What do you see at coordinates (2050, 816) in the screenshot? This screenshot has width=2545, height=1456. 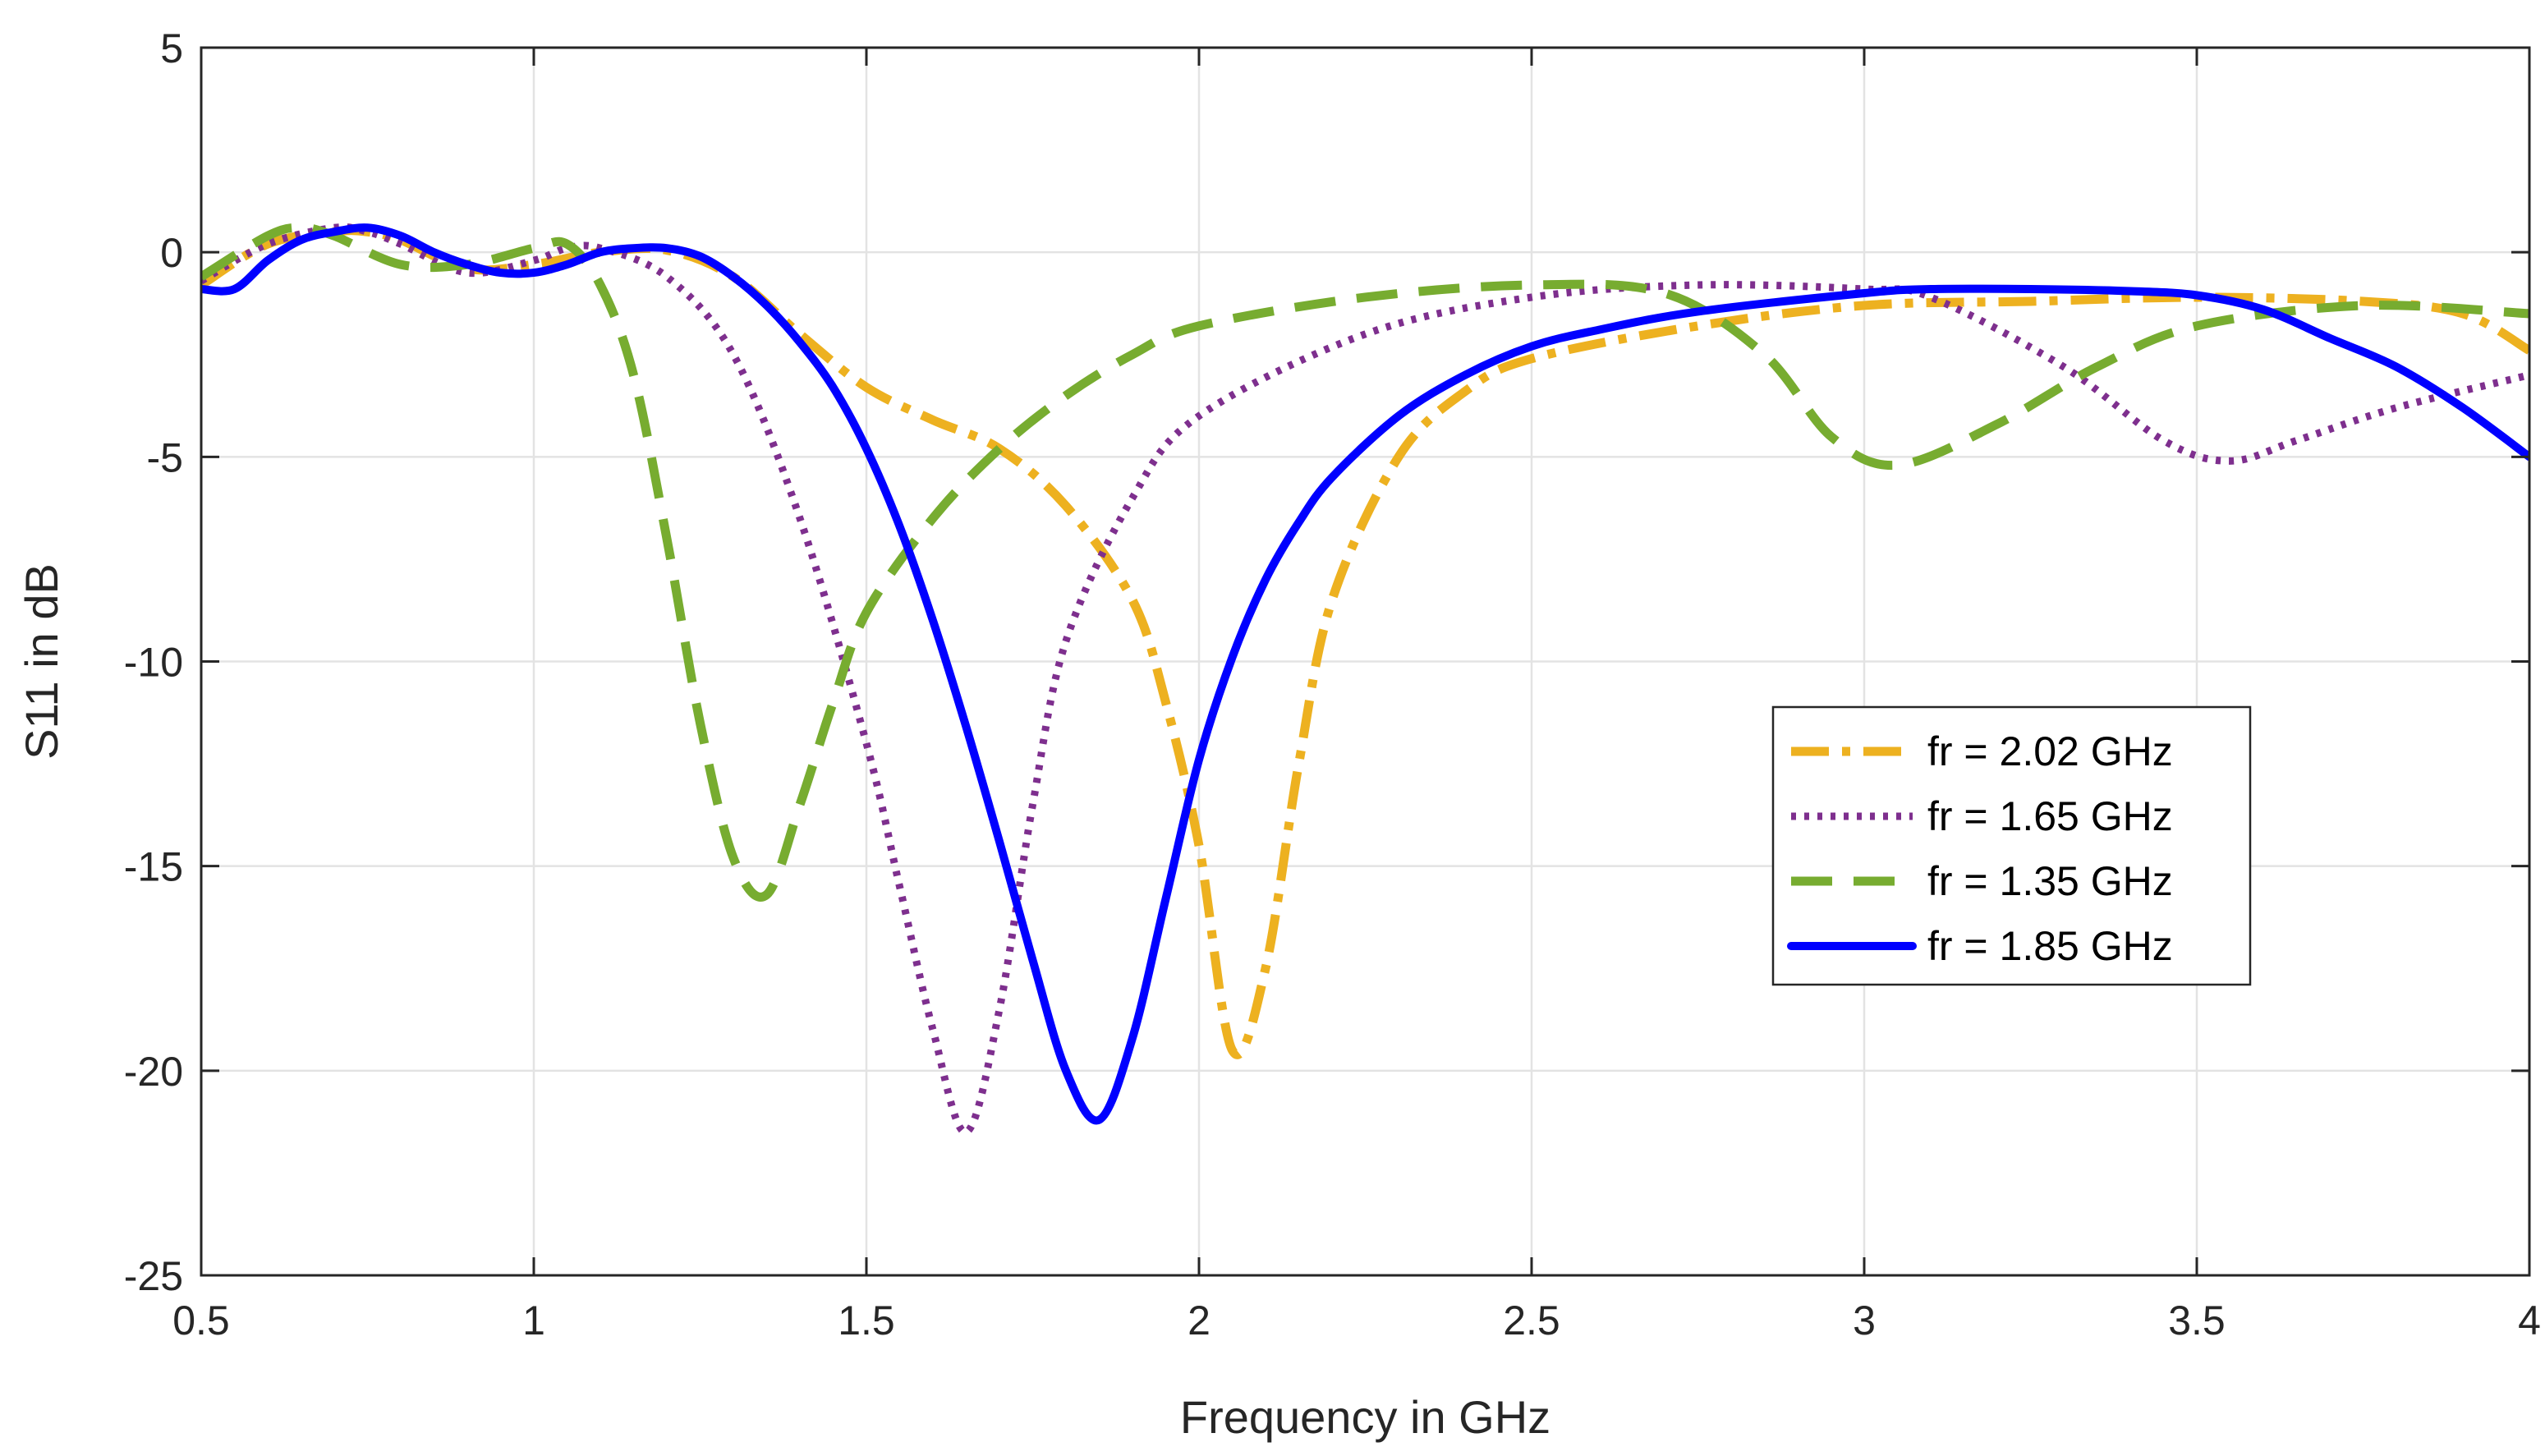 I see `legend-label: fr = 1.65 GHz` at bounding box center [2050, 816].